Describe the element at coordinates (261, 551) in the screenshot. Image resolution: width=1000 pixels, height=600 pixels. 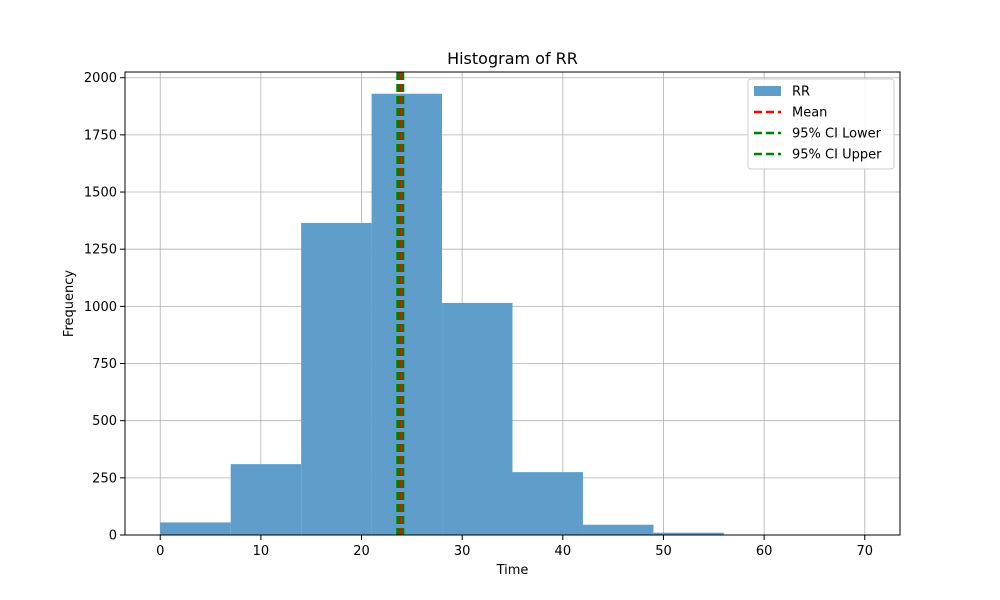
I see `x-tick-label: 10` at that location.